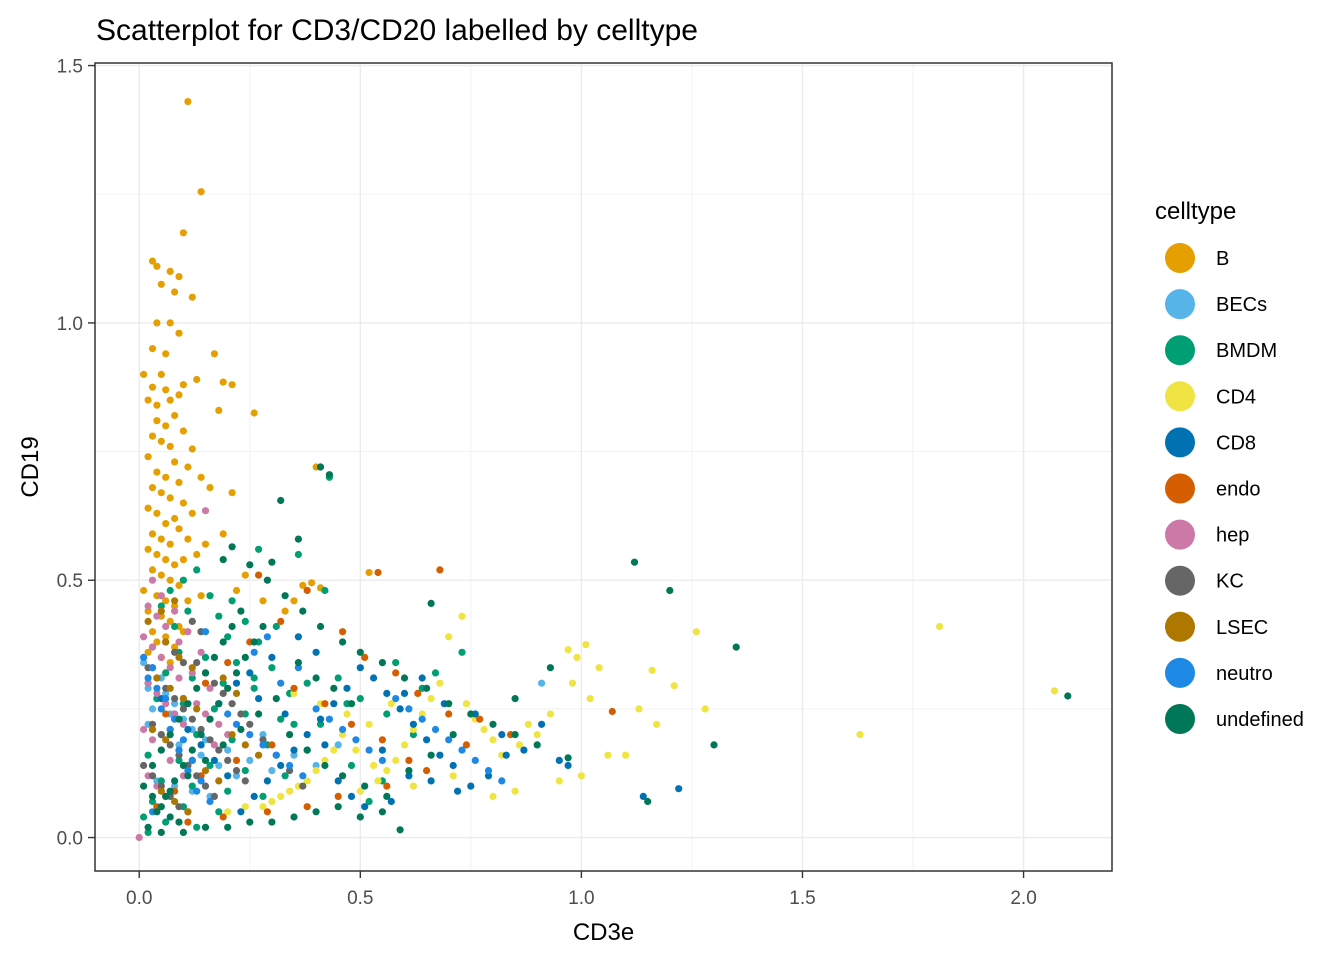 This screenshot has width=1344, height=960. What do you see at coordinates (1244, 674) in the screenshot?
I see `legend-label: neutro` at bounding box center [1244, 674].